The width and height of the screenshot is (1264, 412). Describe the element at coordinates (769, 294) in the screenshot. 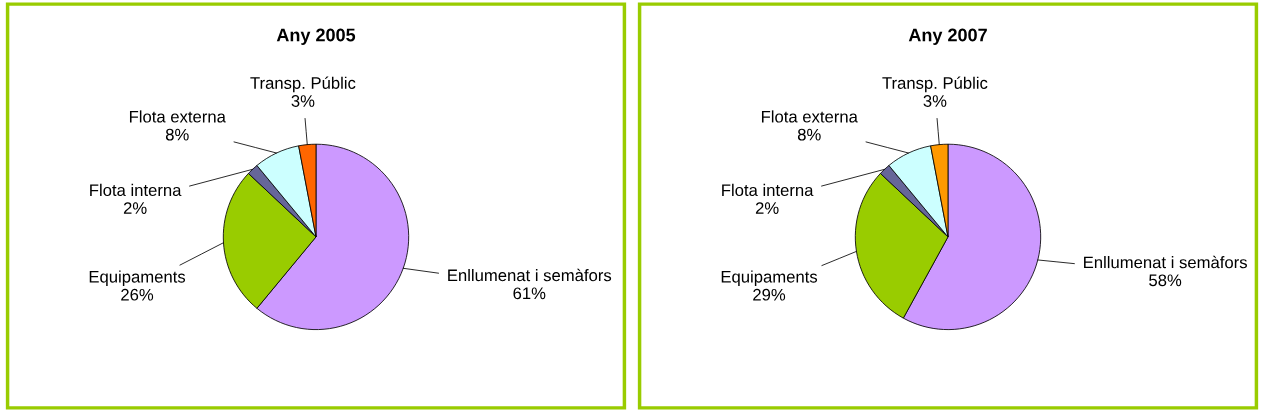

I see `data-label: 29%` at that location.